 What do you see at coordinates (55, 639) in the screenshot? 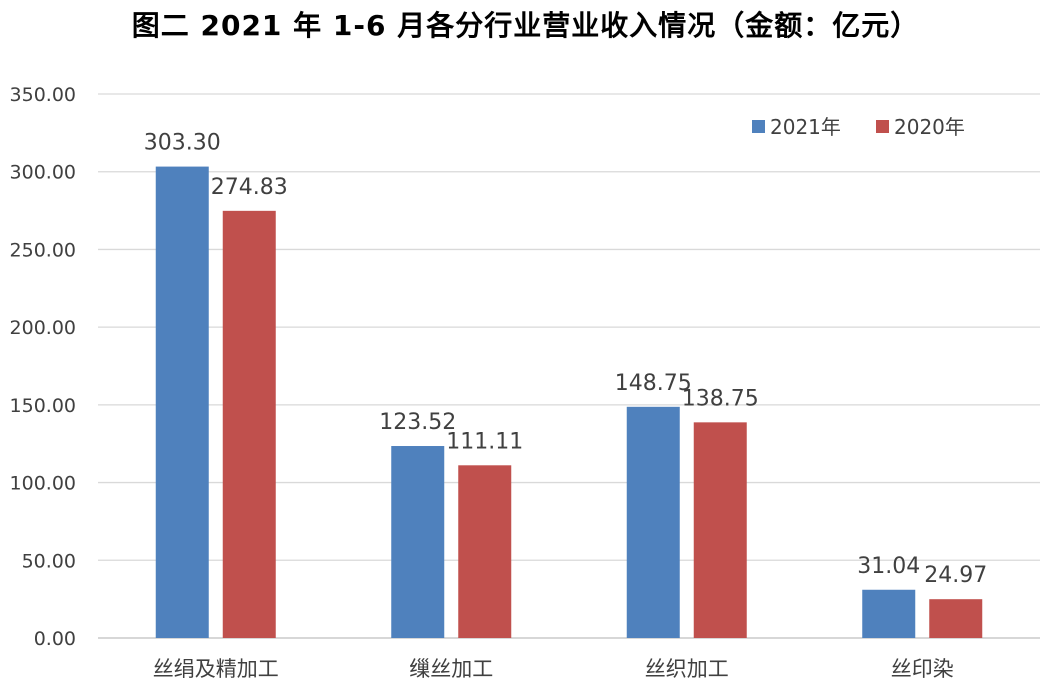
I see `y-tick-label: 0.00` at bounding box center [55, 639].